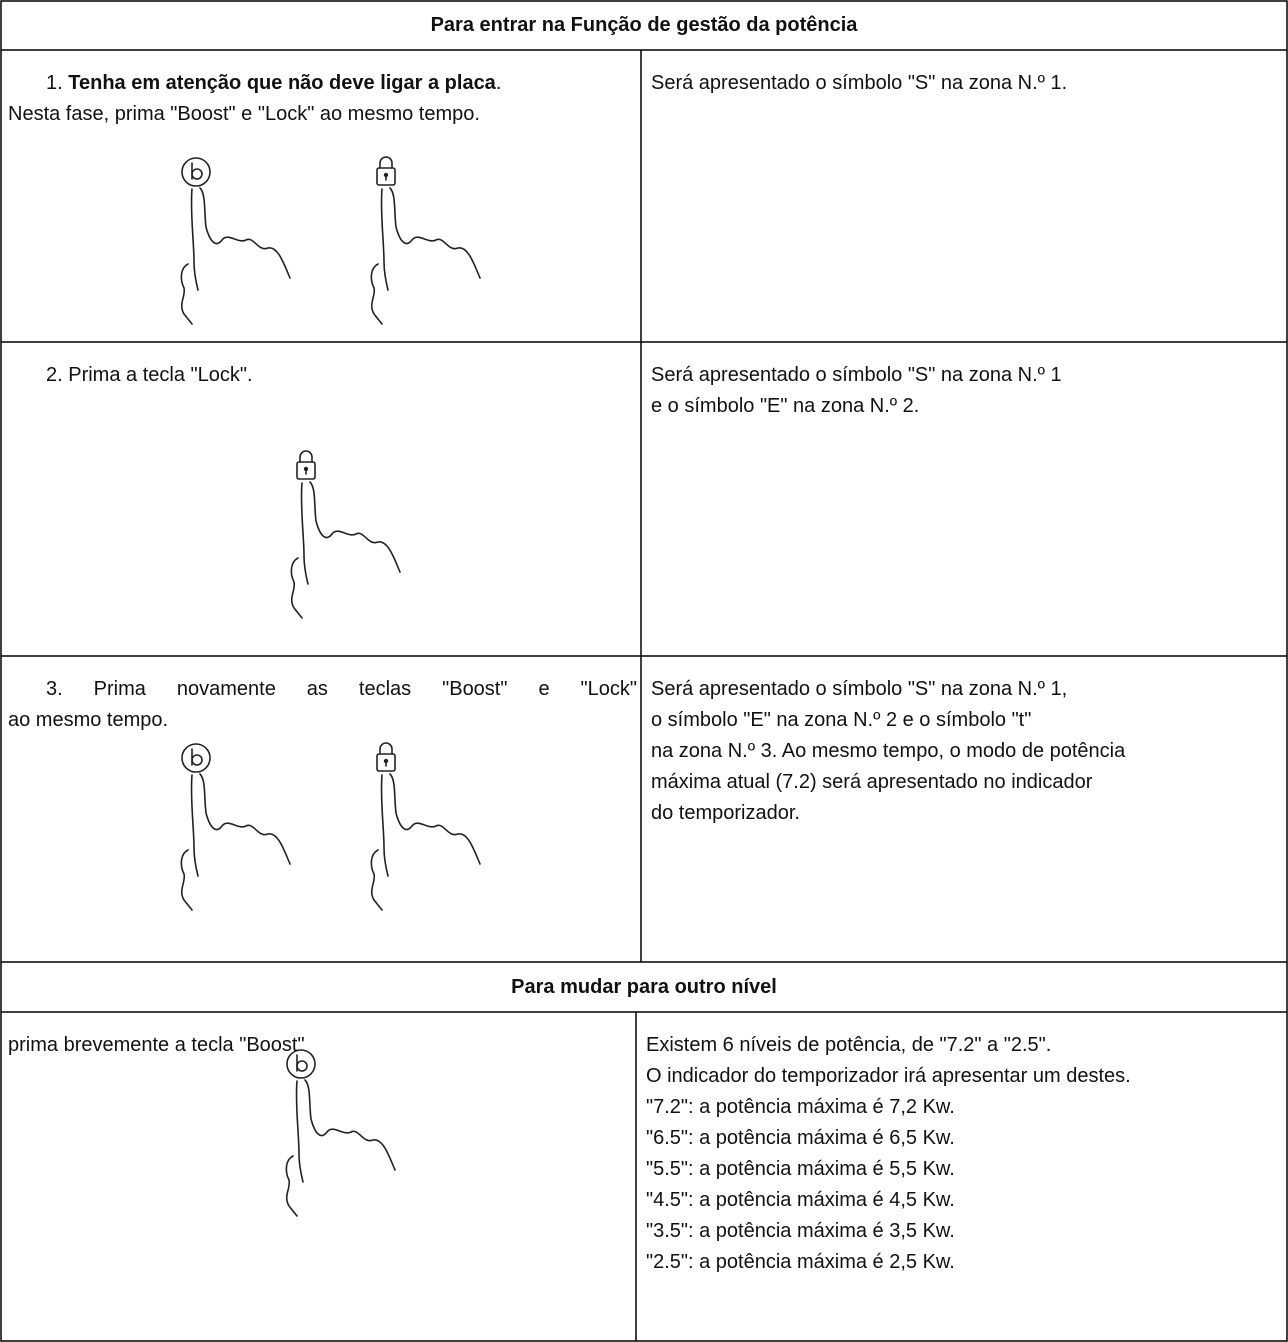 The image size is (1288, 1342). I want to click on instruction-line: prima brevemente a tecla "Boost", so click(156, 1045).